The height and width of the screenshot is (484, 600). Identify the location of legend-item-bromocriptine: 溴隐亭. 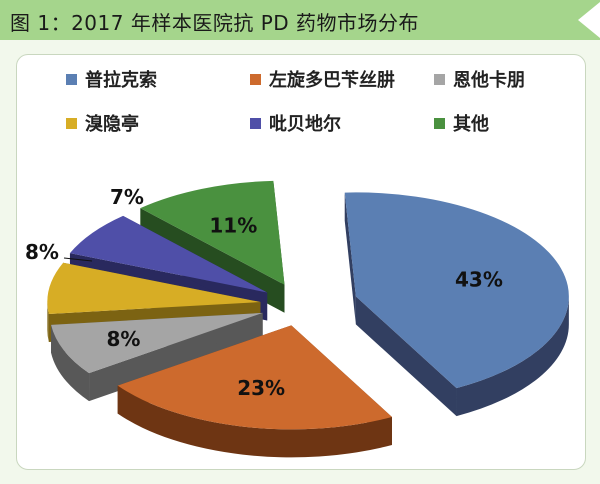
(102, 123).